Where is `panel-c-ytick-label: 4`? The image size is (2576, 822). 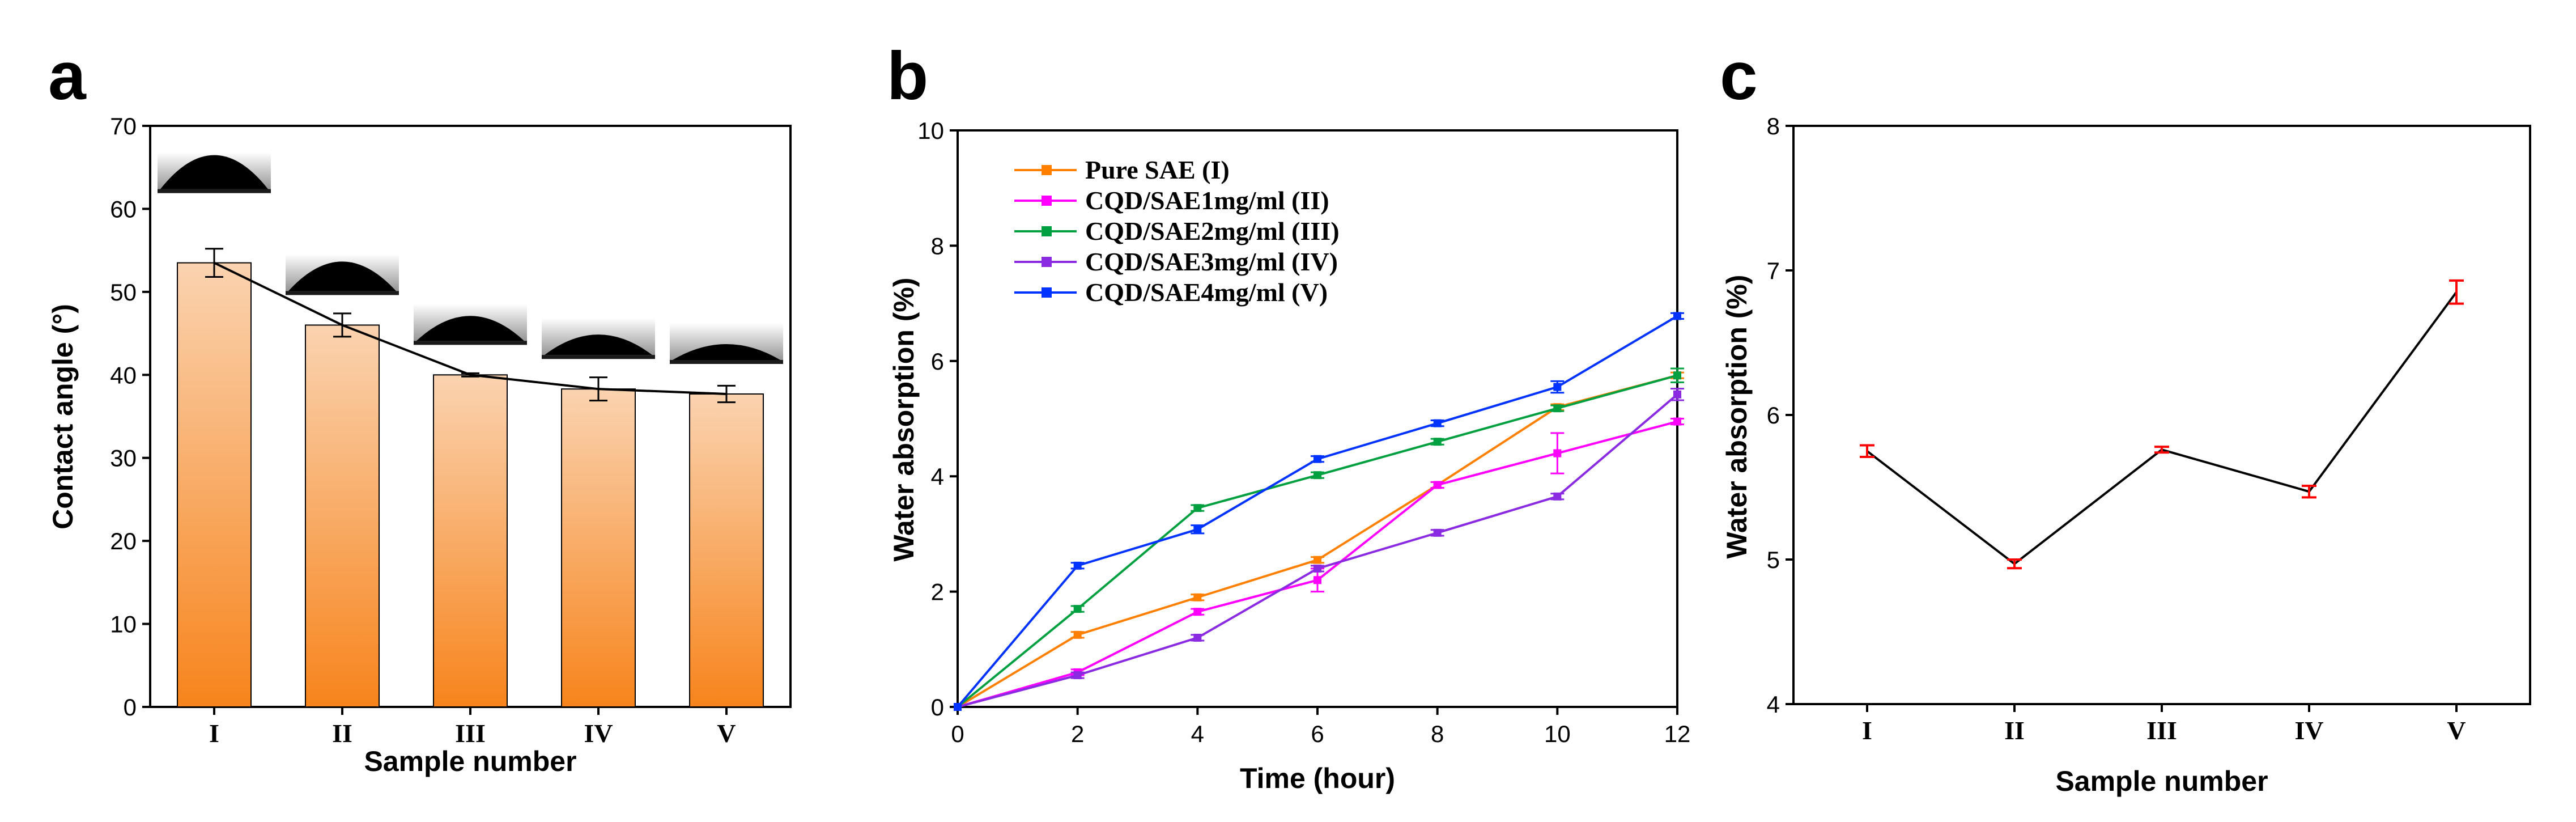
panel-c-ytick-label: 4 is located at coordinates (1773, 704).